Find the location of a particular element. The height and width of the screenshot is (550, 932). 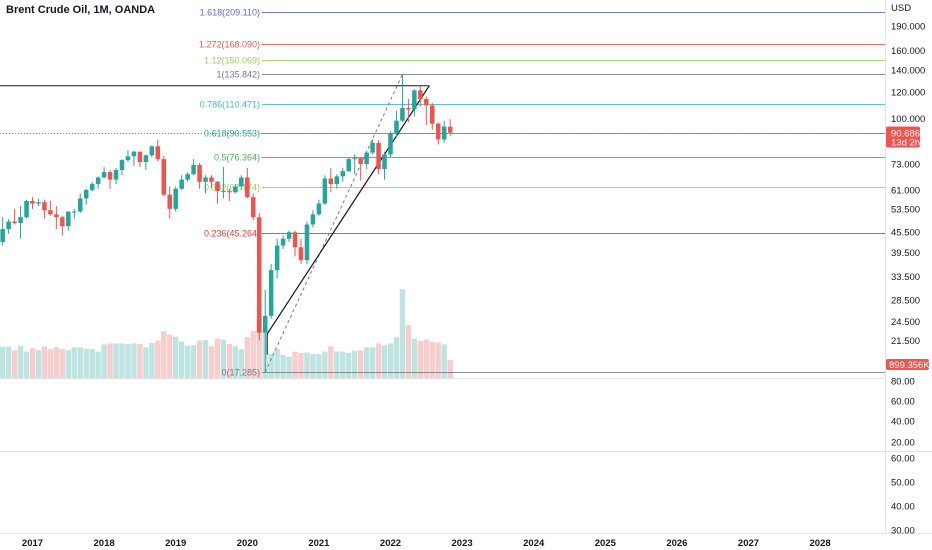

time-axis-year: 2021 is located at coordinates (319, 543).